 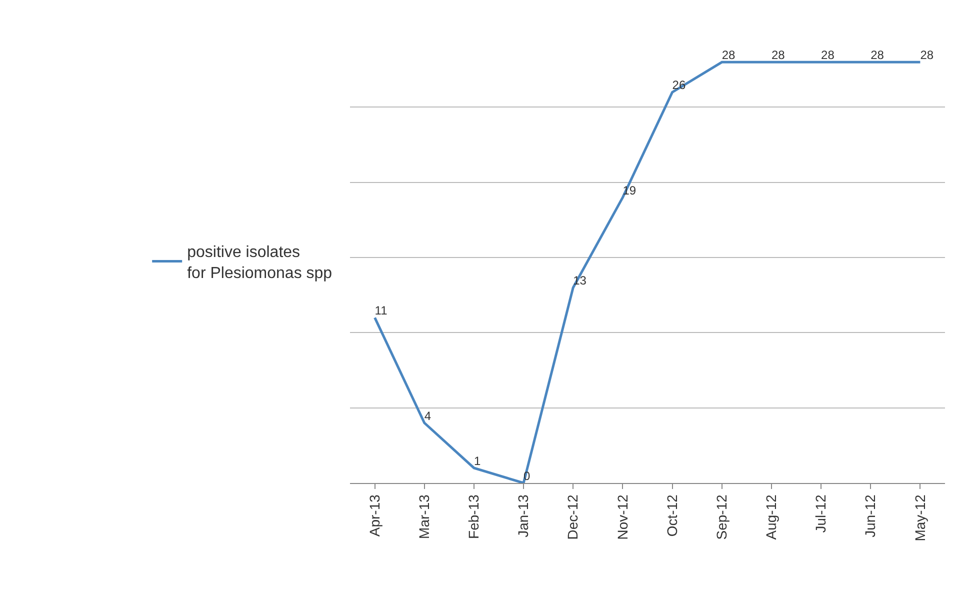 What do you see at coordinates (259, 263) in the screenshot?
I see `legend-label: positive isolates for Plesiomonas spp` at bounding box center [259, 263].